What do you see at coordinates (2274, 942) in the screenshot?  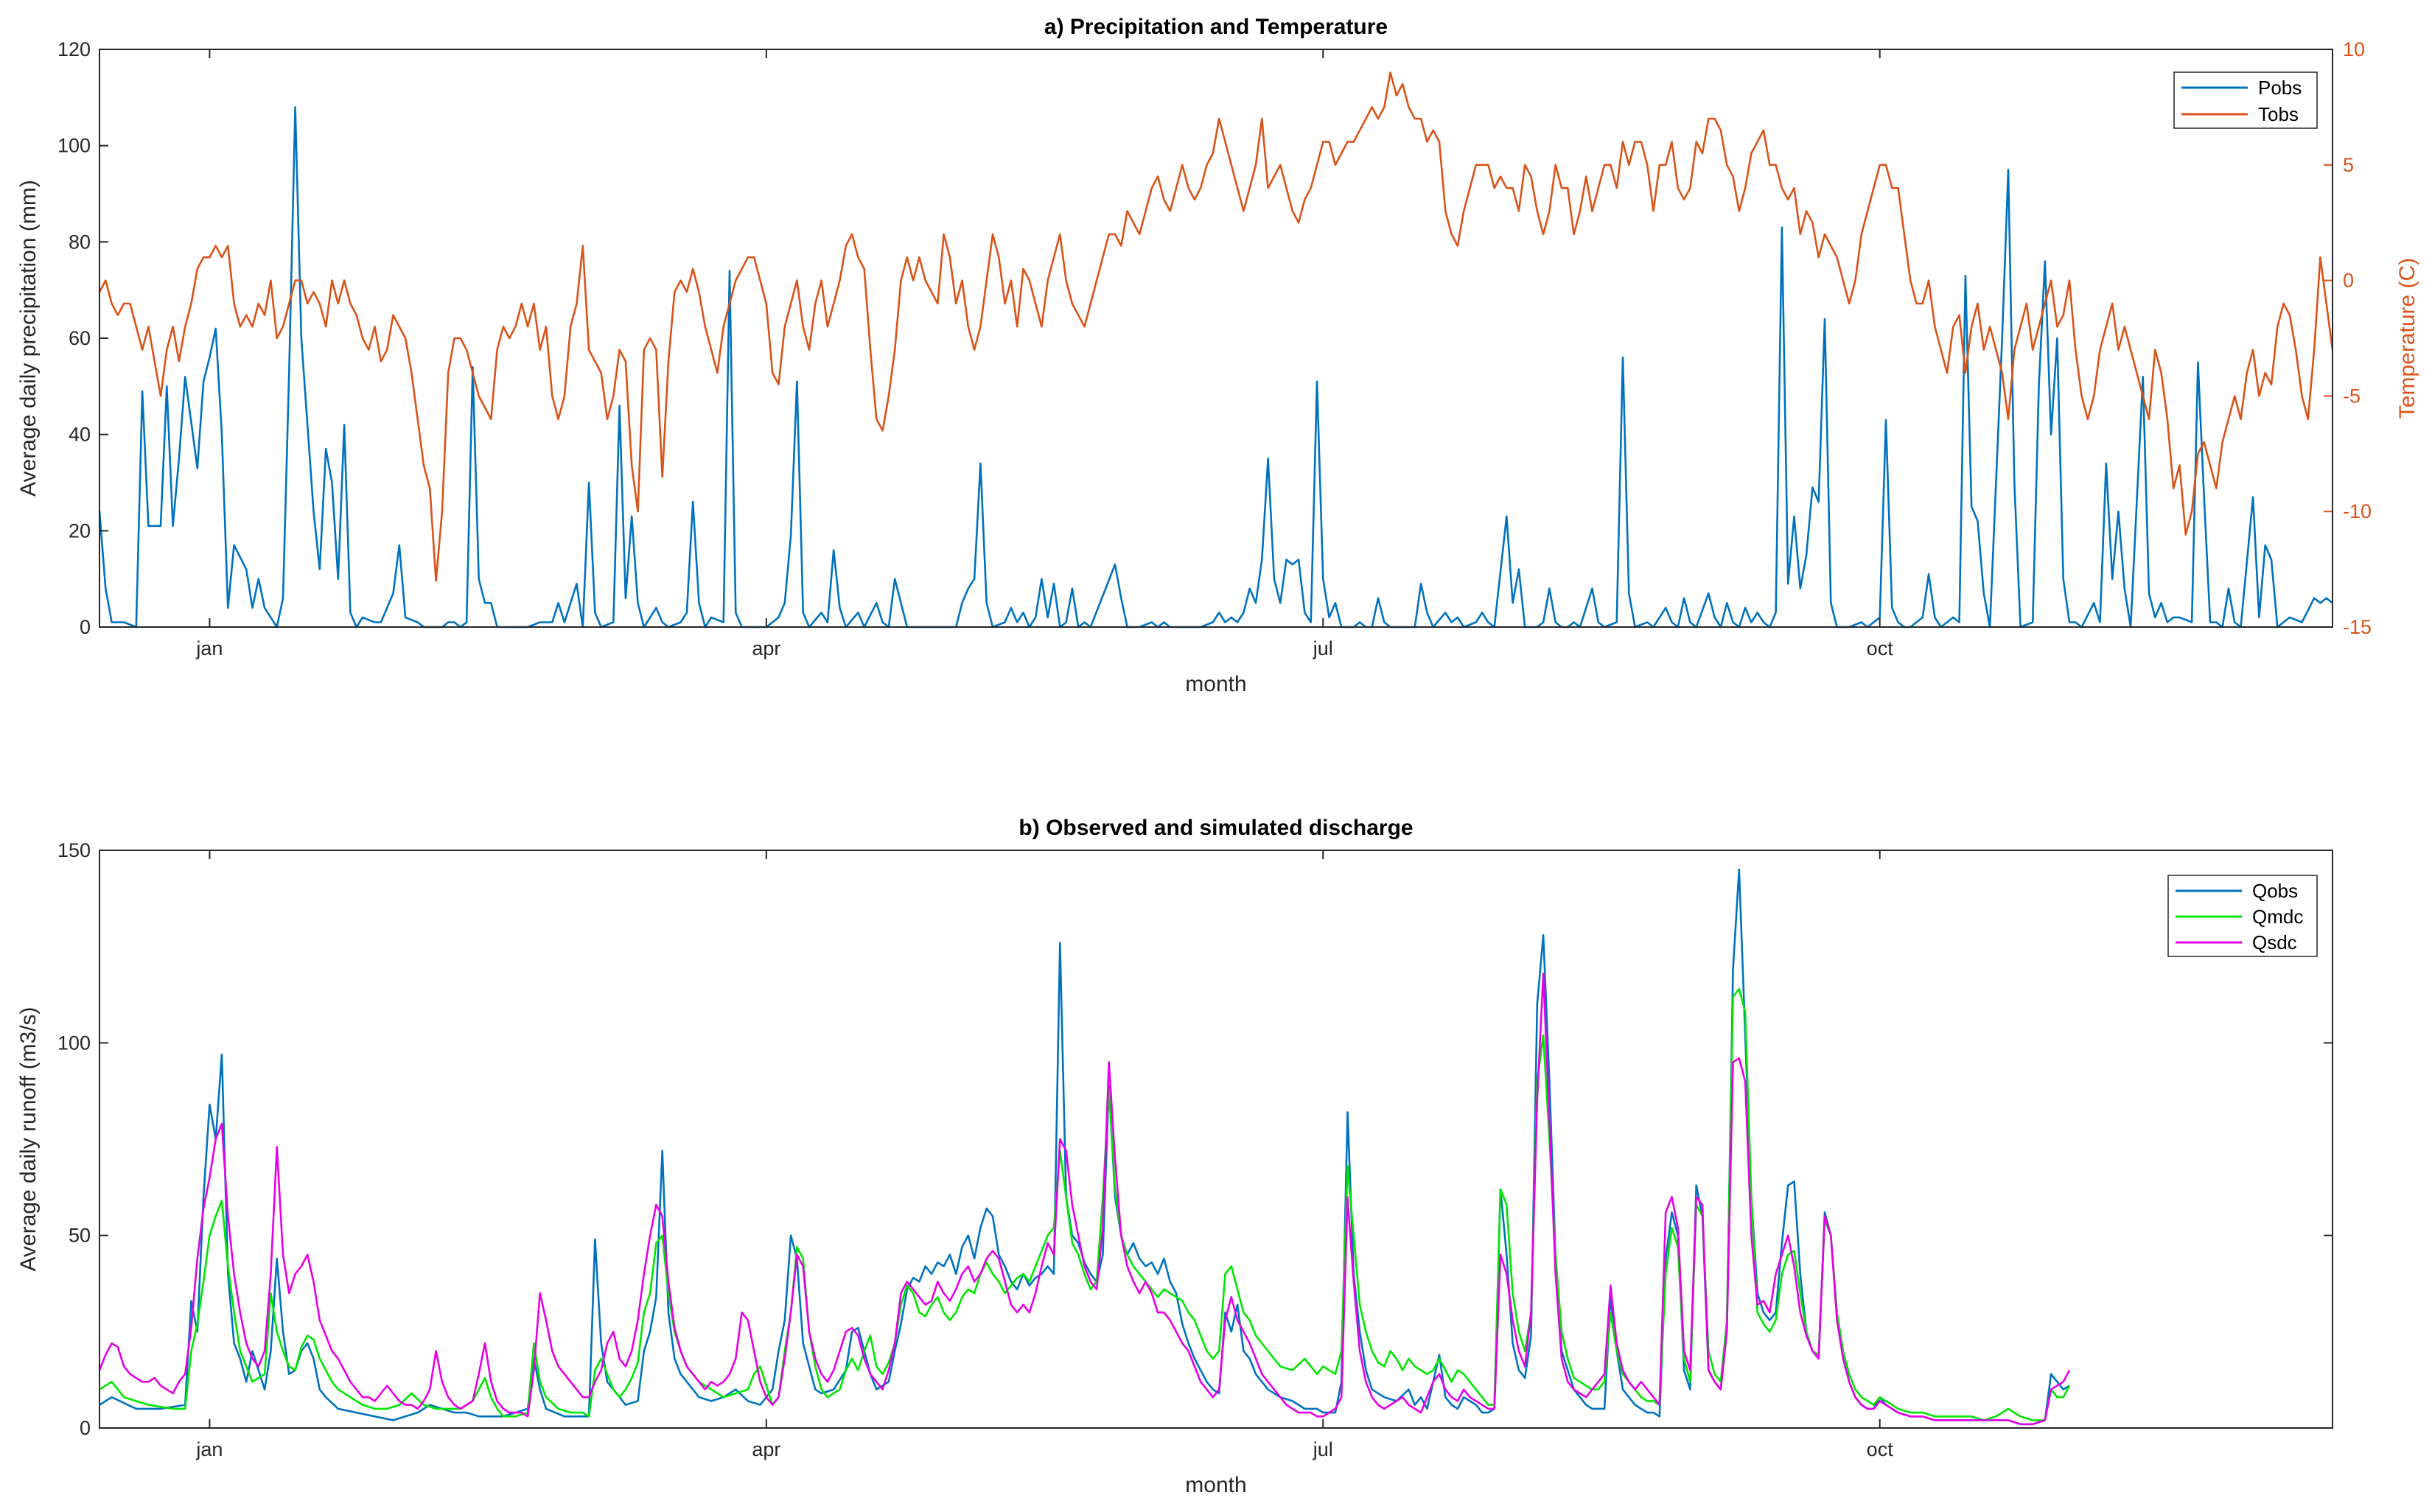 I see `legend-qsdc-label: Qsdc` at bounding box center [2274, 942].